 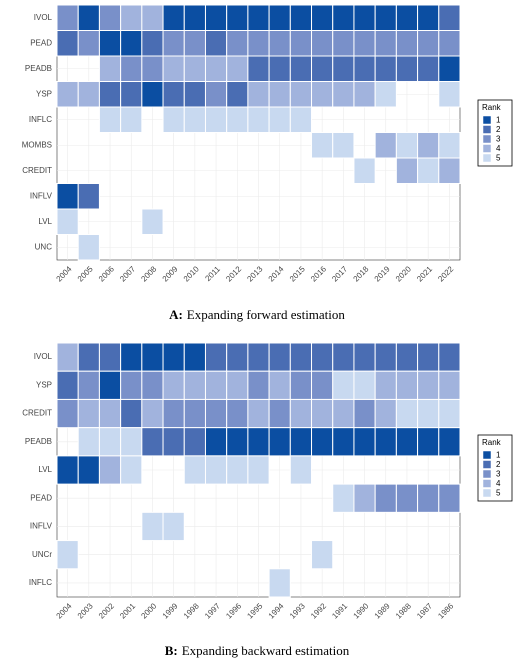 What do you see at coordinates (403, 273) in the screenshot?
I see `x-tick-label: 2020` at bounding box center [403, 273].